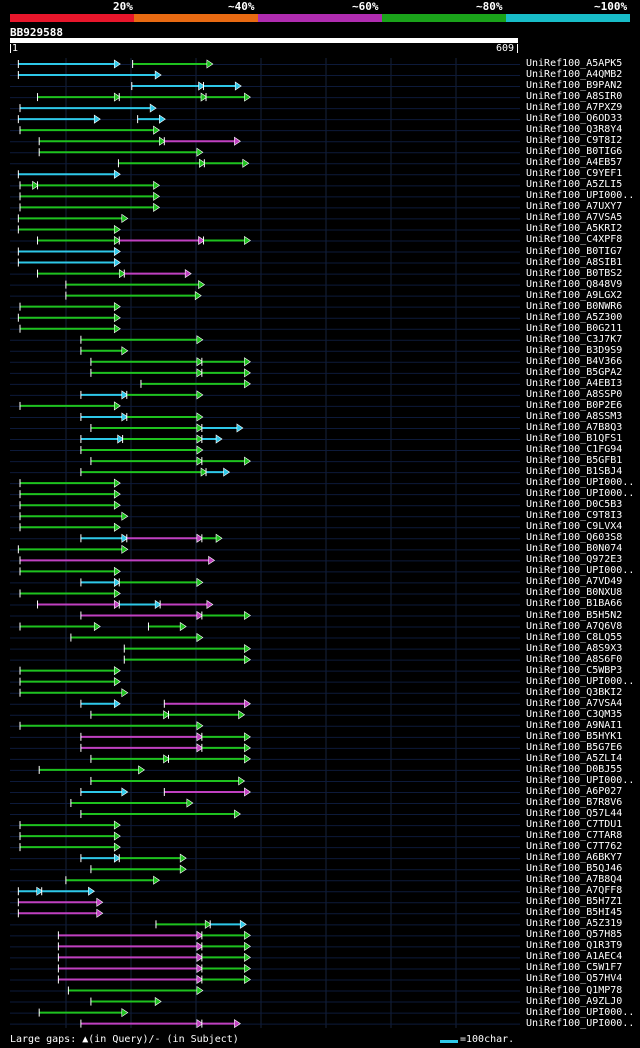 The image size is (640, 1048). What do you see at coordinates (574, 450) in the screenshot?
I see `hit-label: UniRef100_C1FG94` at bounding box center [574, 450].